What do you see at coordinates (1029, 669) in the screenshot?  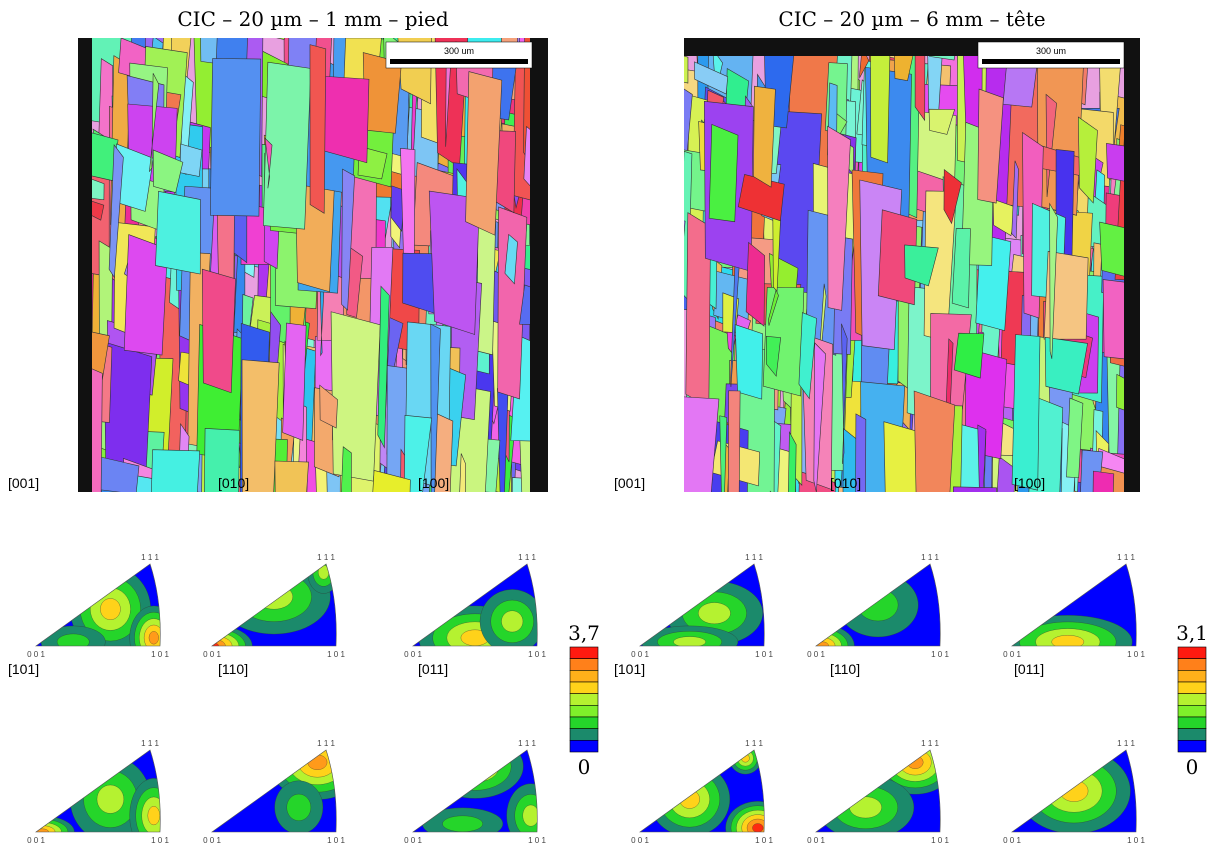 I see `ipf-label: [011]` at bounding box center [1029, 669].